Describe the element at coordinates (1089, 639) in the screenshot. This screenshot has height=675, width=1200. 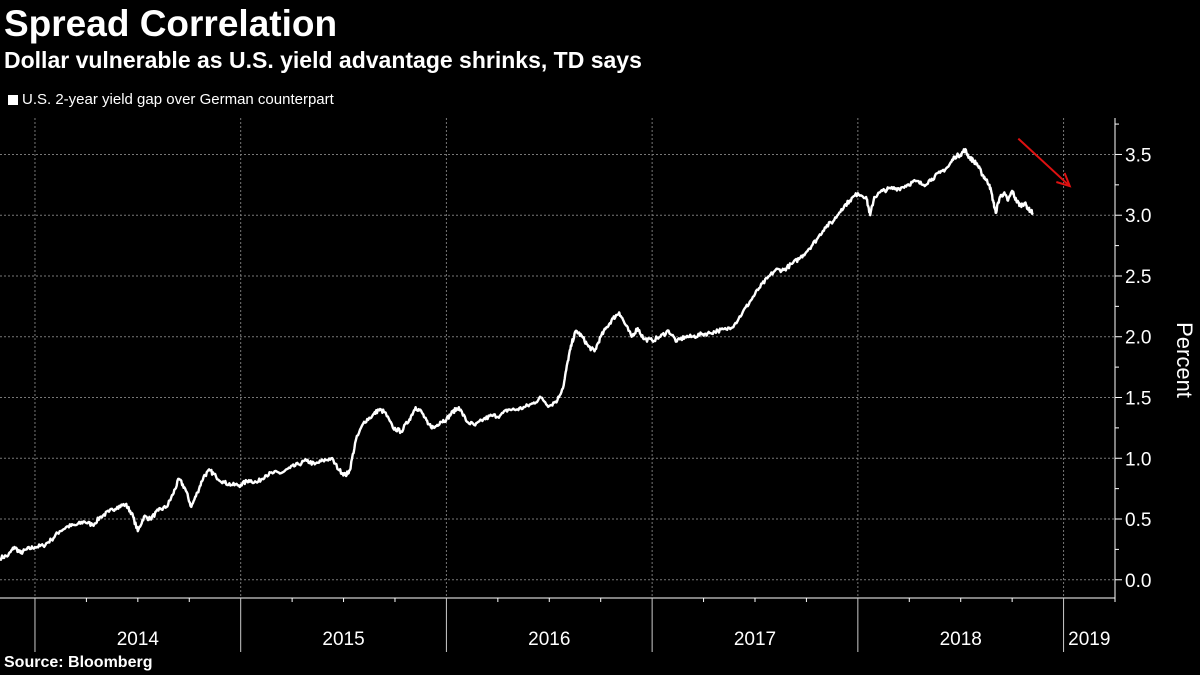
I see `year-label: 2019` at that location.